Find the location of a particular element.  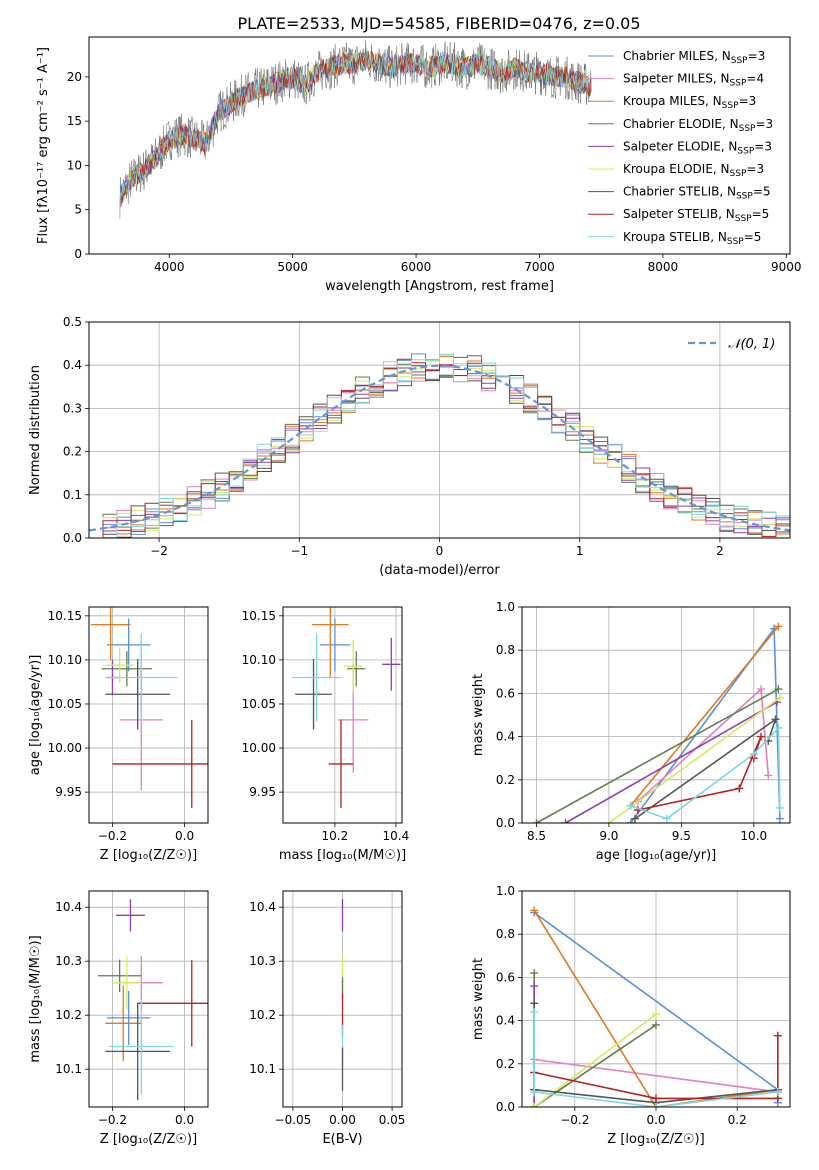

series-salpeter_miles is located at coordinates (656, 1075).